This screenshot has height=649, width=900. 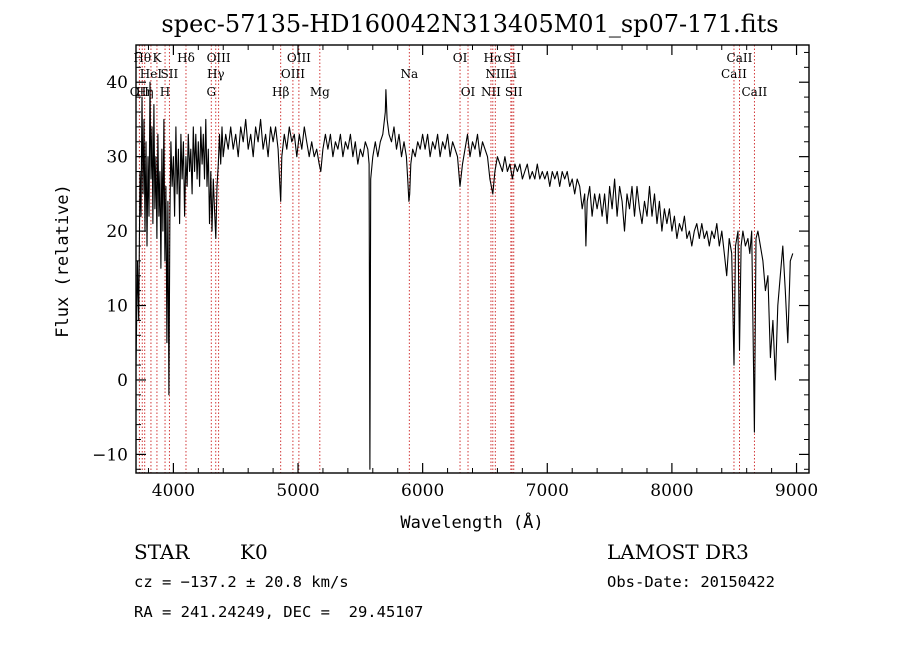 I want to click on survey-name: LAMOST DR3, so click(x=678, y=552).